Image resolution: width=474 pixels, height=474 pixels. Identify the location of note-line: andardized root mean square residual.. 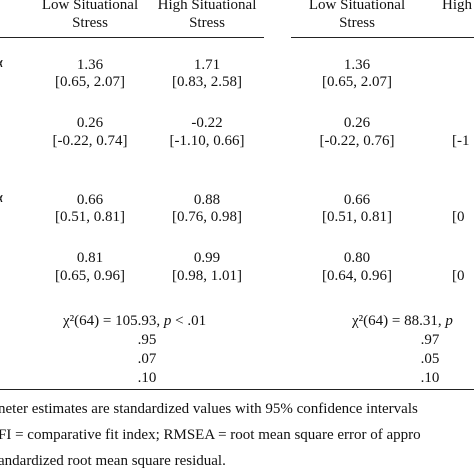
(113, 461).